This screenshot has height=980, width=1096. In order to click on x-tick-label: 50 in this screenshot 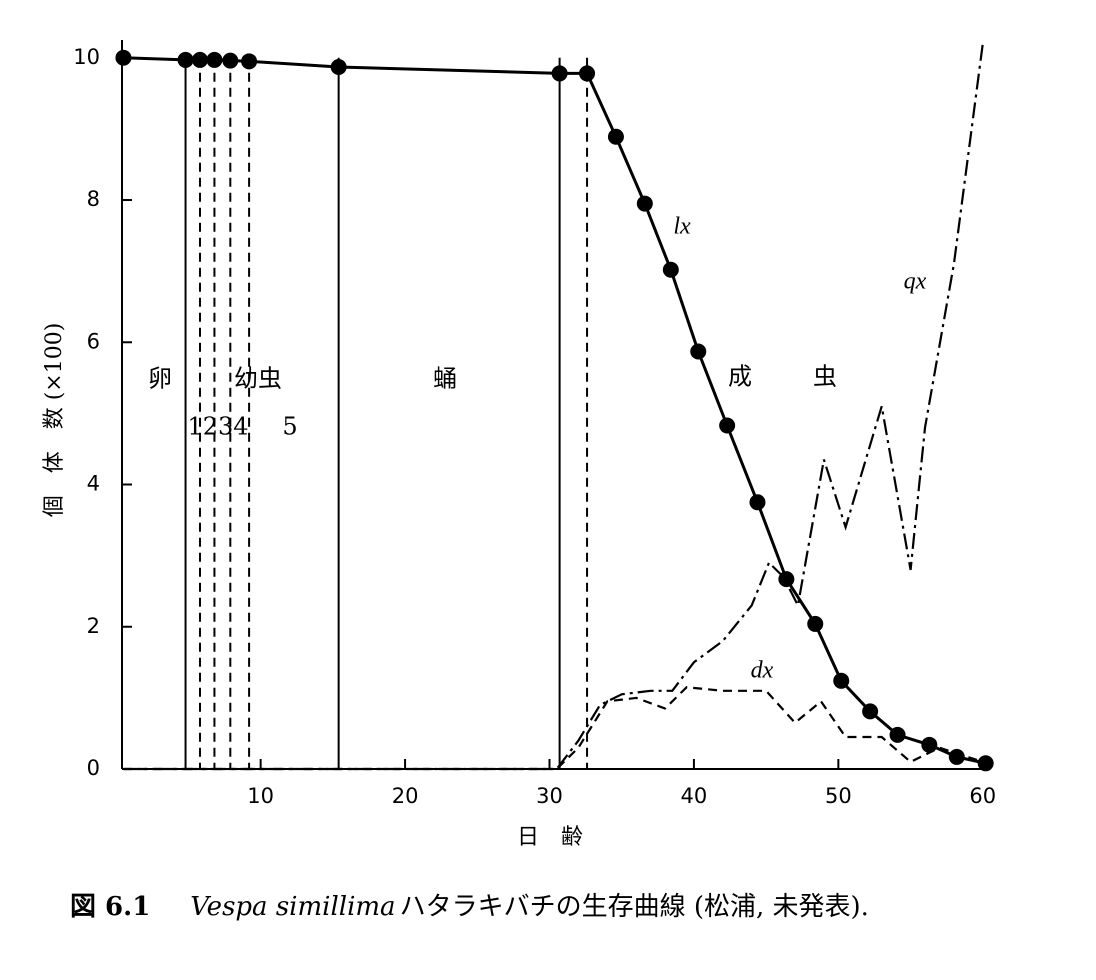, I will do `click(838, 796)`.